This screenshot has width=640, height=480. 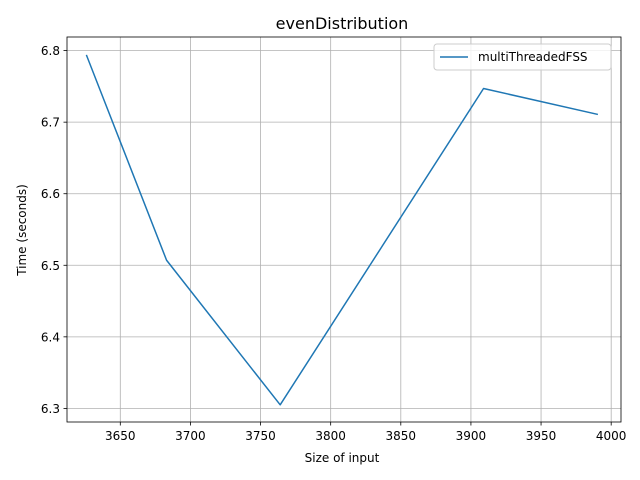 What do you see at coordinates (50, 123) in the screenshot?
I see `y-tick-label: 6.7` at bounding box center [50, 123].